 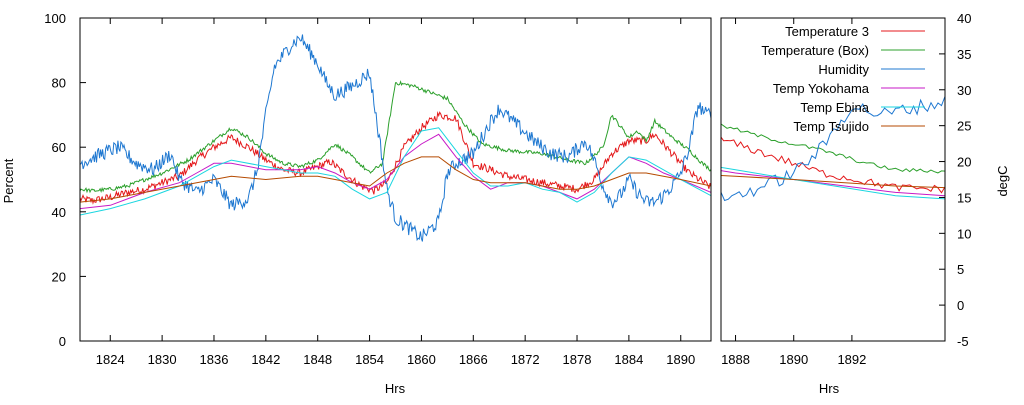 I want to click on y-tick-label: 80, so click(x=59, y=83).